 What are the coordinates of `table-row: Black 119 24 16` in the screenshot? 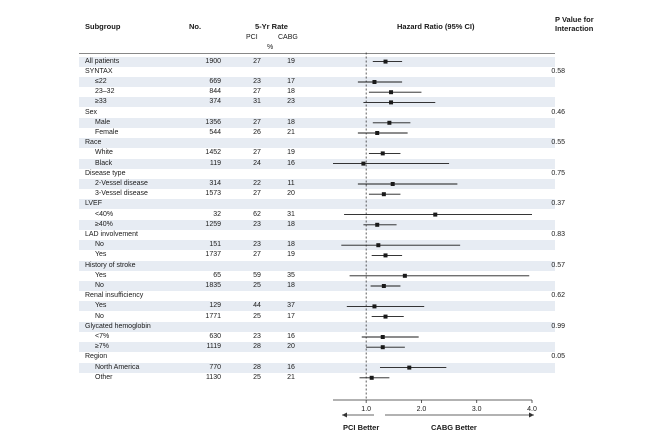 It's located at (317, 163).